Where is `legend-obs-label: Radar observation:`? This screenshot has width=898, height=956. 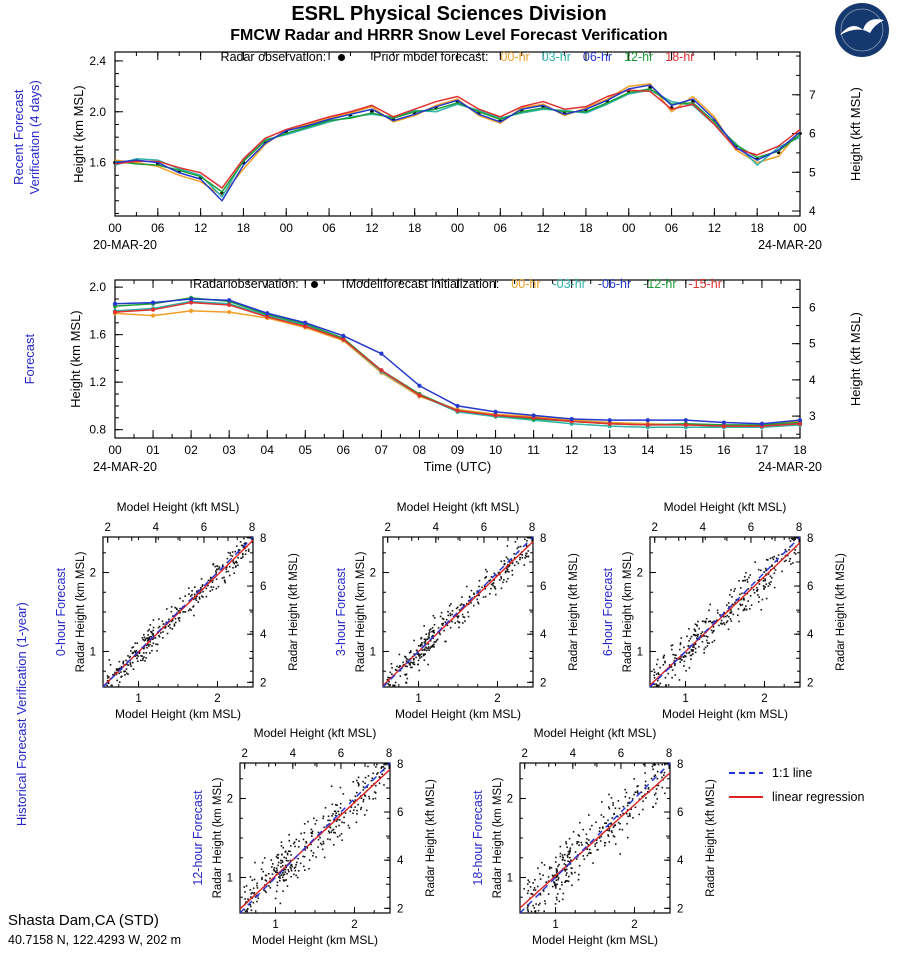 legend-obs-label: Radar observation: is located at coordinates (273, 57).